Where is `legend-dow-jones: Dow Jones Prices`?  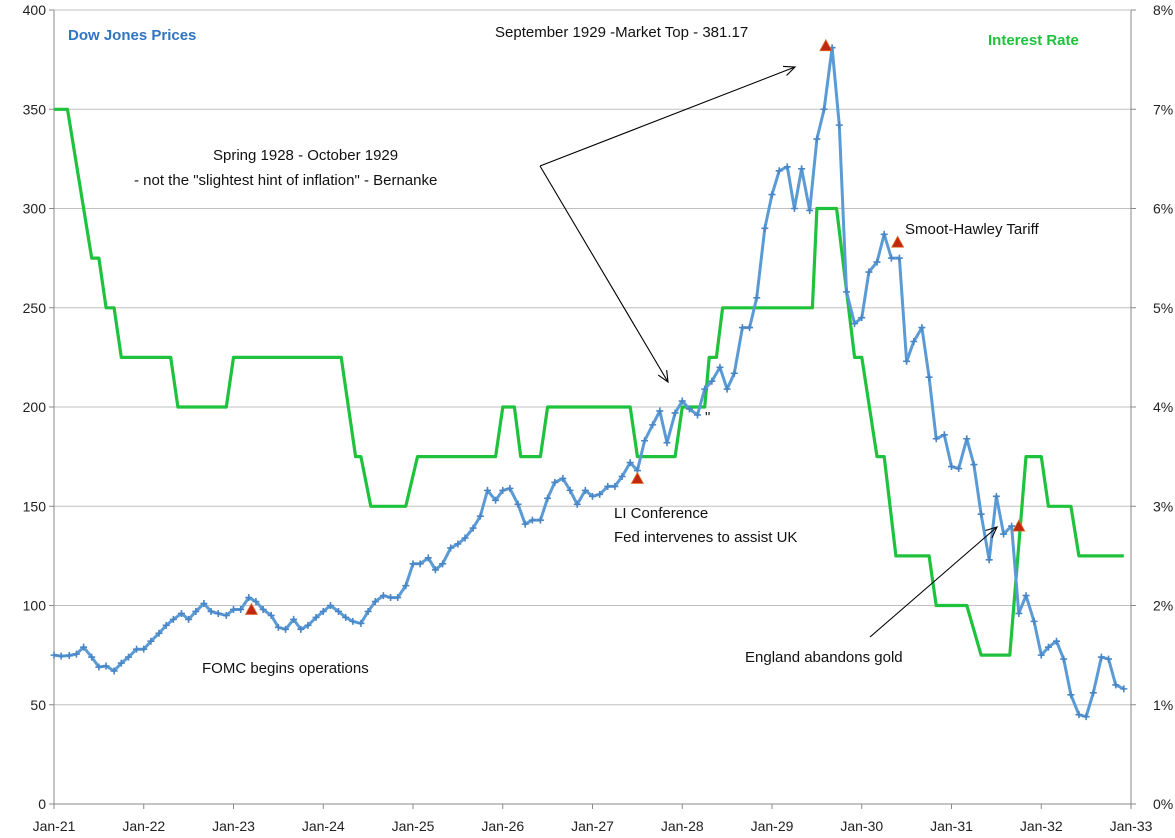
legend-dow-jones: Dow Jones Prices is located at coordinates (132, 35).